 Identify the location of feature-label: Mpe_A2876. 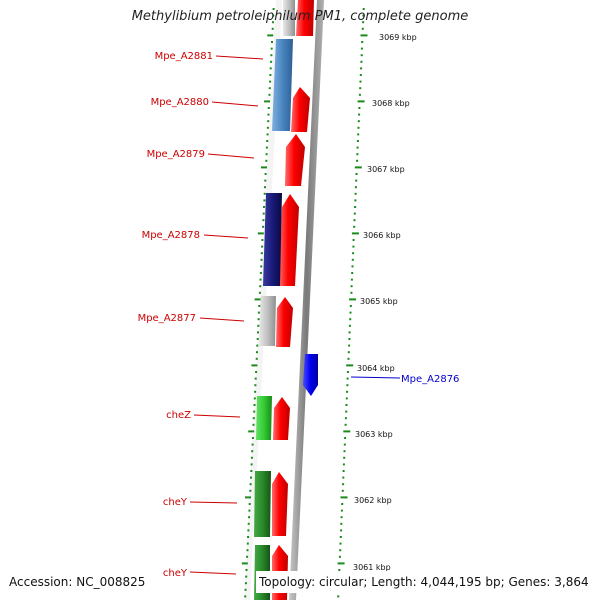
(430, 379).